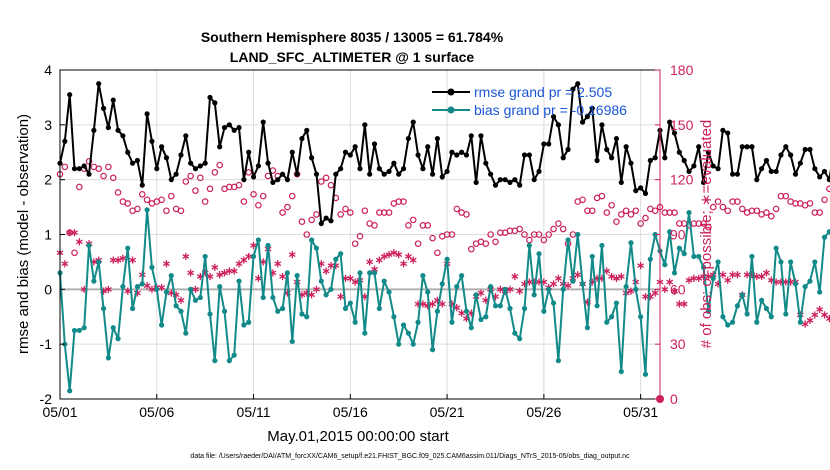 The height and width of the screenshot is (470, 830). Describe the element at coordinates (48, 289) in the screenshot. I see `y-left-tick-label: 0` at that location.